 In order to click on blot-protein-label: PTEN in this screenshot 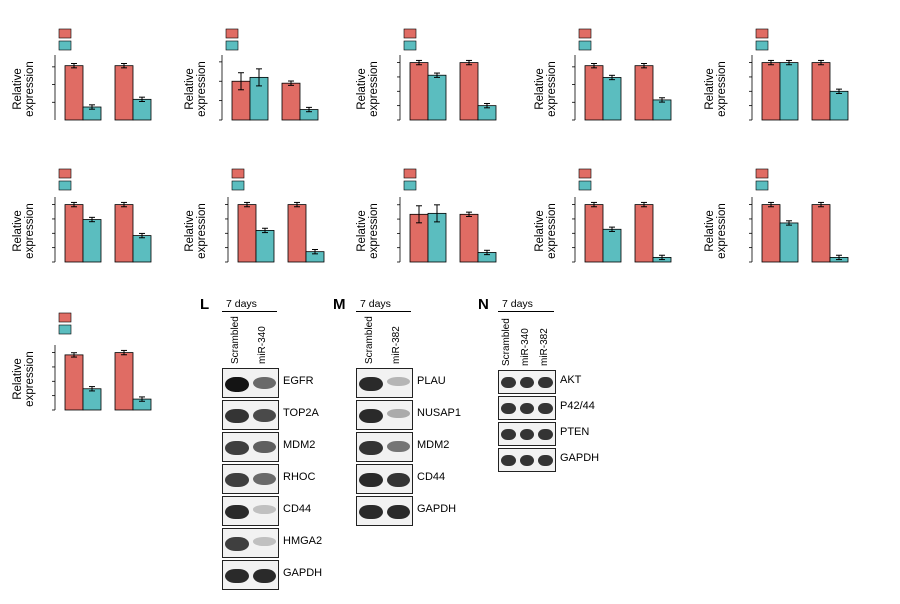, I will do `click(575, 432)`.